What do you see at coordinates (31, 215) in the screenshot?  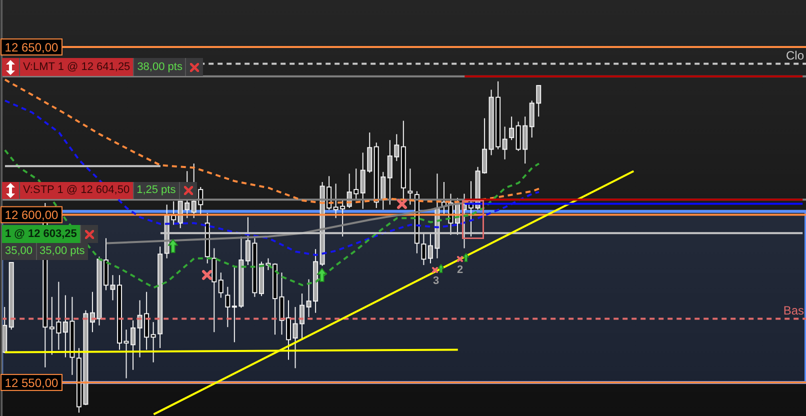 I see `y-tick-label: 12 600,00` at bounding box center [31, 215].